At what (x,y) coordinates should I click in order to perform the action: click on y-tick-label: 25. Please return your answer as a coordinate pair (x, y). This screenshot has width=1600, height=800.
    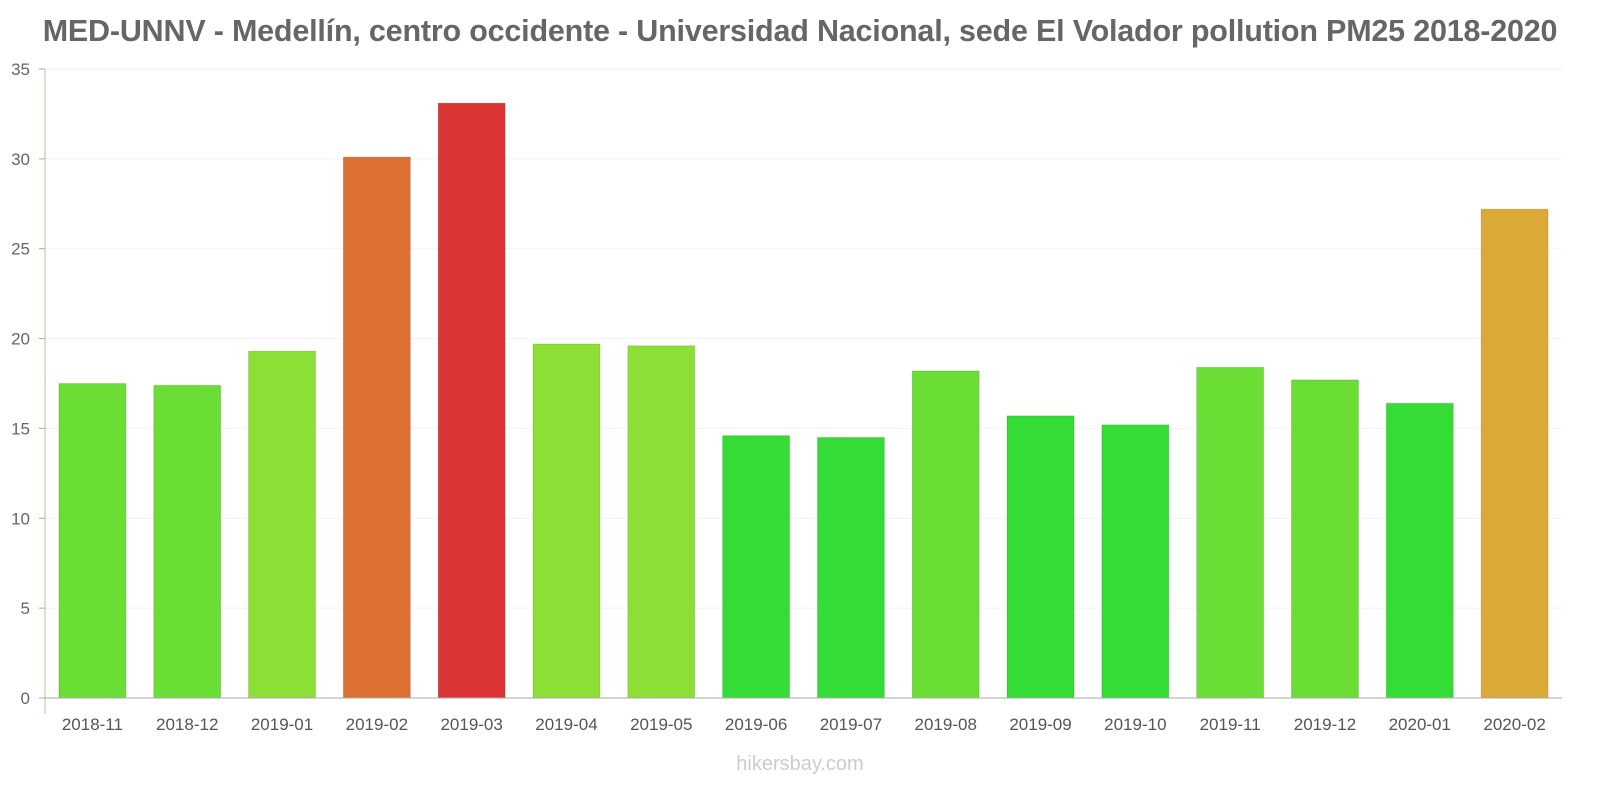
    Looking at the image, I should click on (20, 249).